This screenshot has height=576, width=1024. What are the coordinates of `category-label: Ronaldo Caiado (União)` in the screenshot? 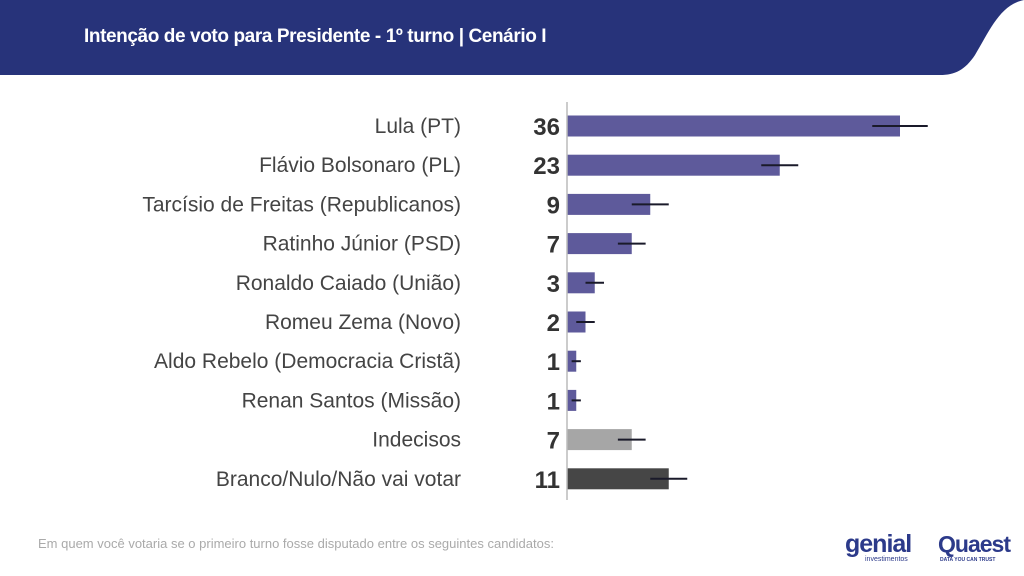 It's located at (348, 283).